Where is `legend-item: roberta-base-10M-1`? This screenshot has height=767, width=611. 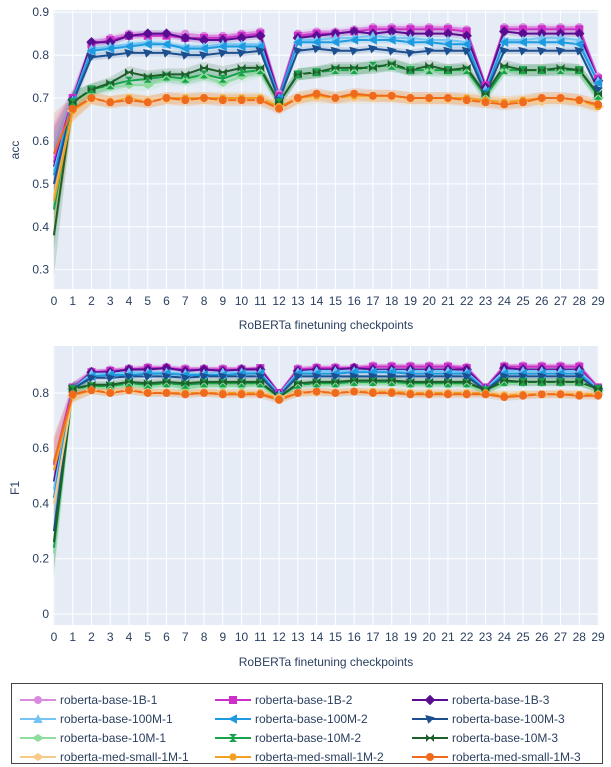
legend-item: roberta-base-10M-1 is located at coordinates (115, 737).